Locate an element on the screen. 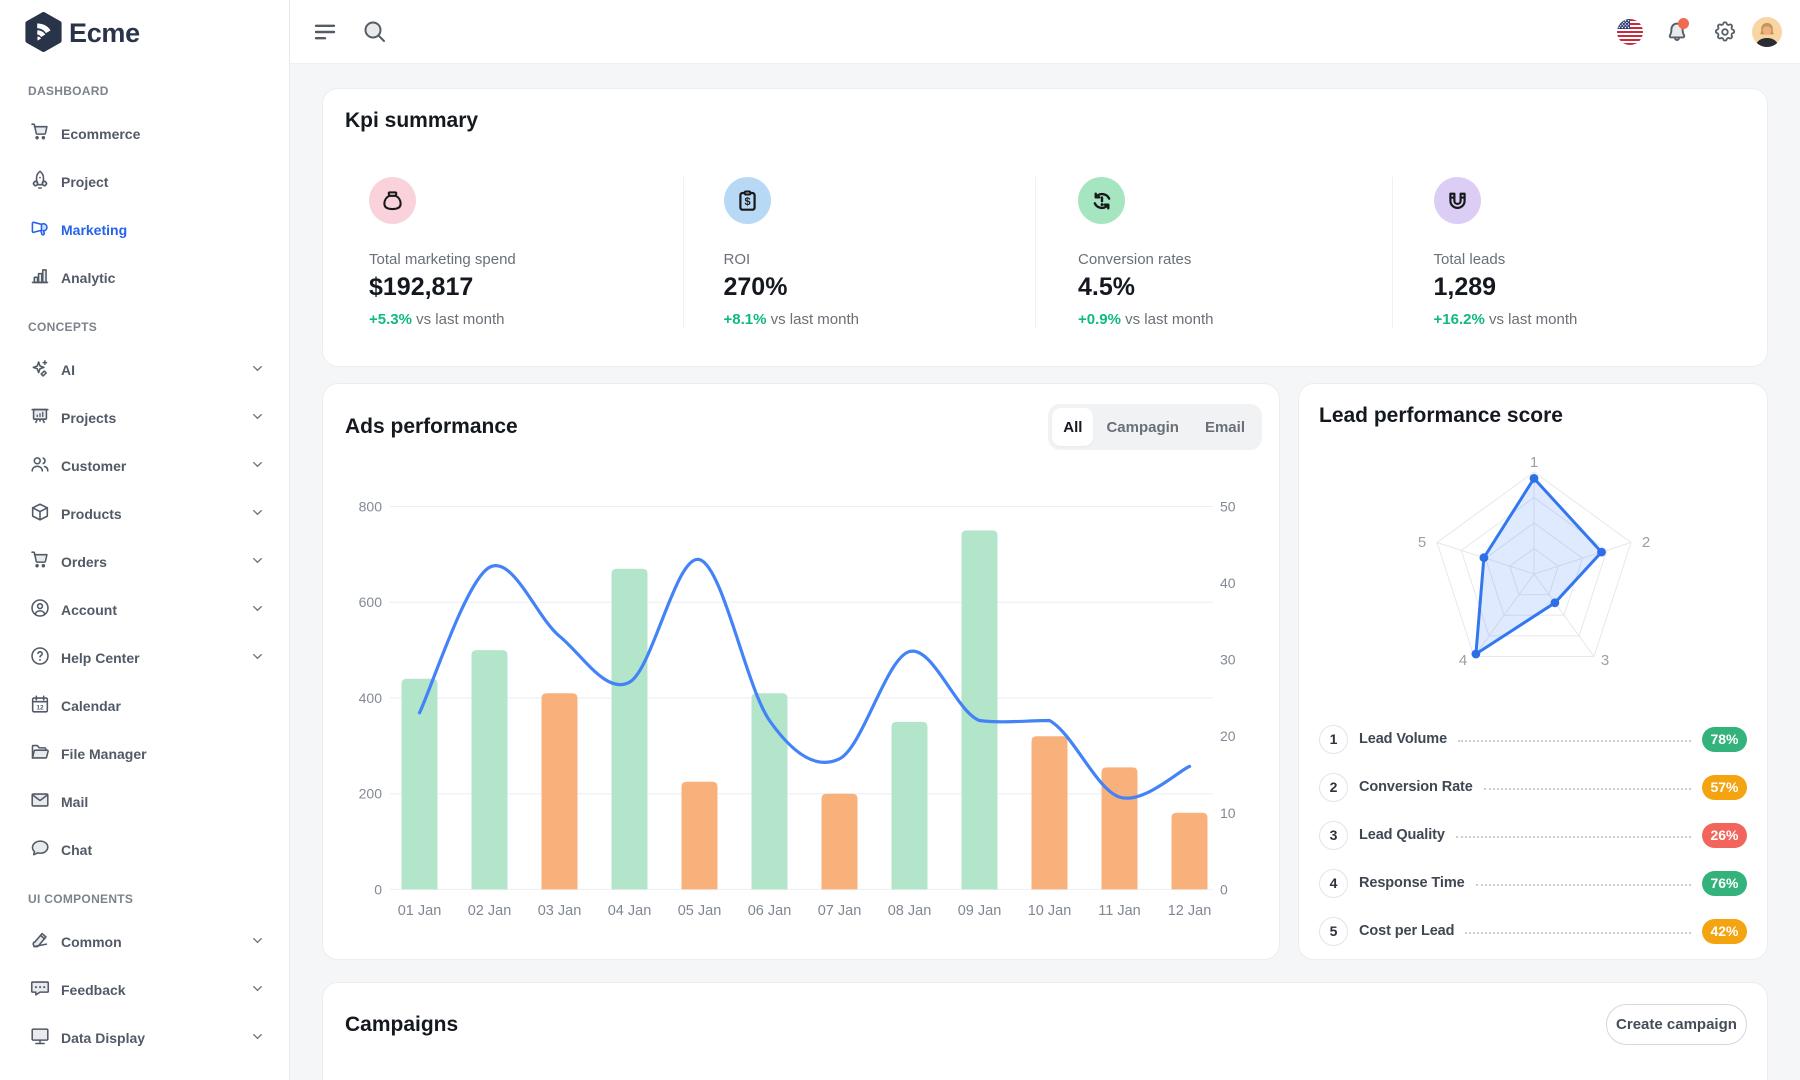 The width and height of the screenshot is (1800, 1080). svg-text: 5 is located at coordinates (1422, 542).